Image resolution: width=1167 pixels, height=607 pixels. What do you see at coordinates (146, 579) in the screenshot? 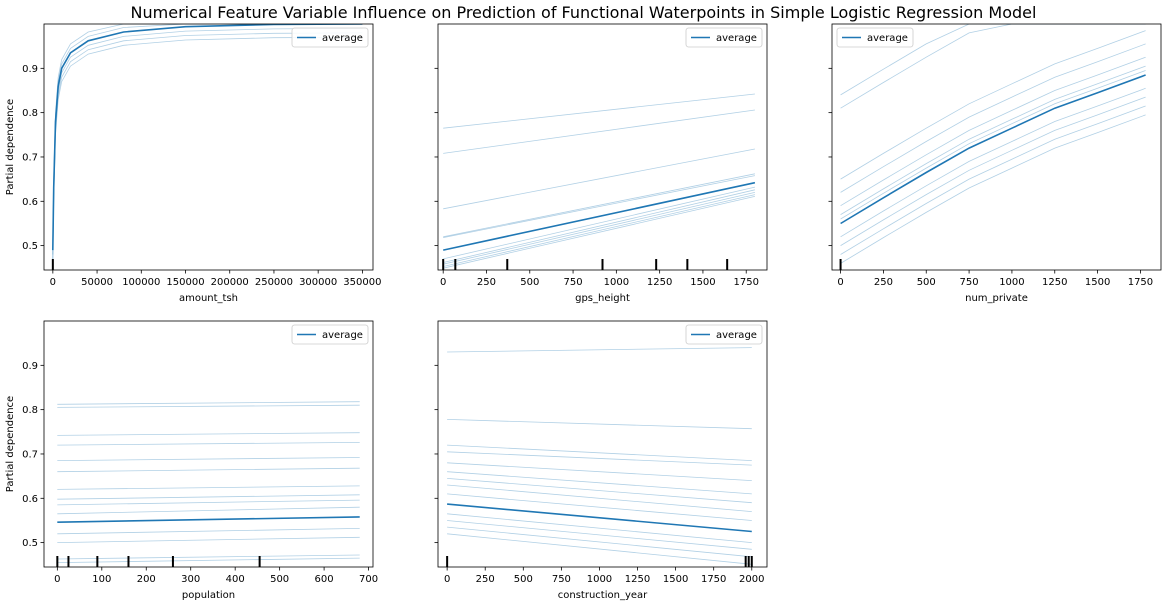
I see `x-tick-label: 200` at bounding box center [146, 579].